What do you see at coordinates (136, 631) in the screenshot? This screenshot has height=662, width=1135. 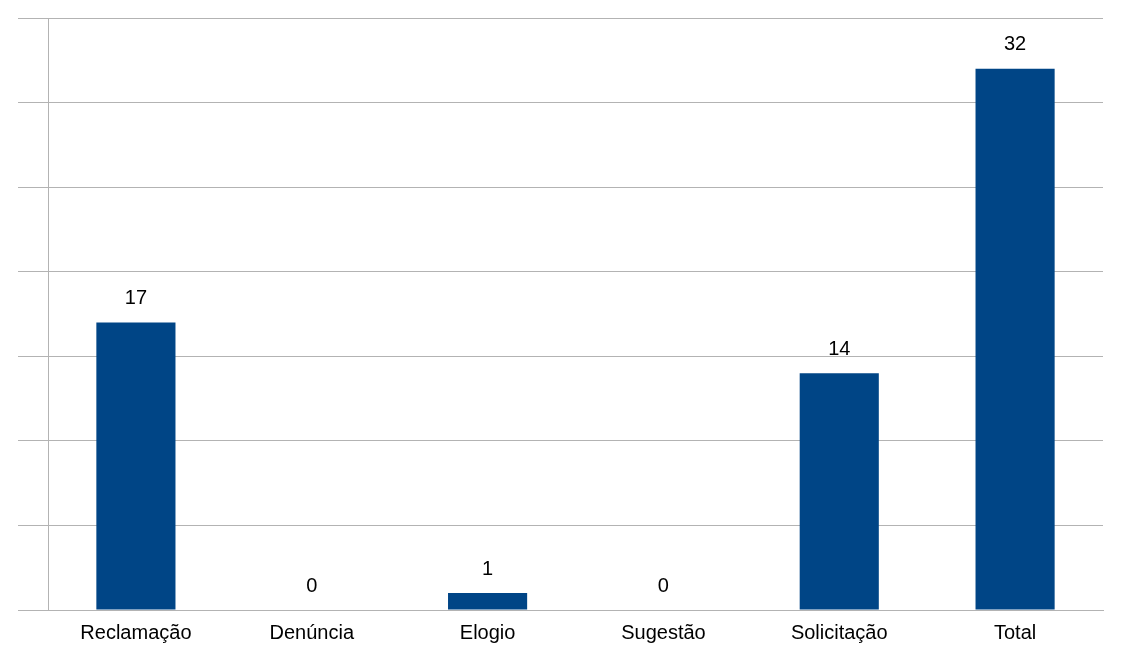 I see `x-tick-label: Reclamação` at bounding box center [136, 631].